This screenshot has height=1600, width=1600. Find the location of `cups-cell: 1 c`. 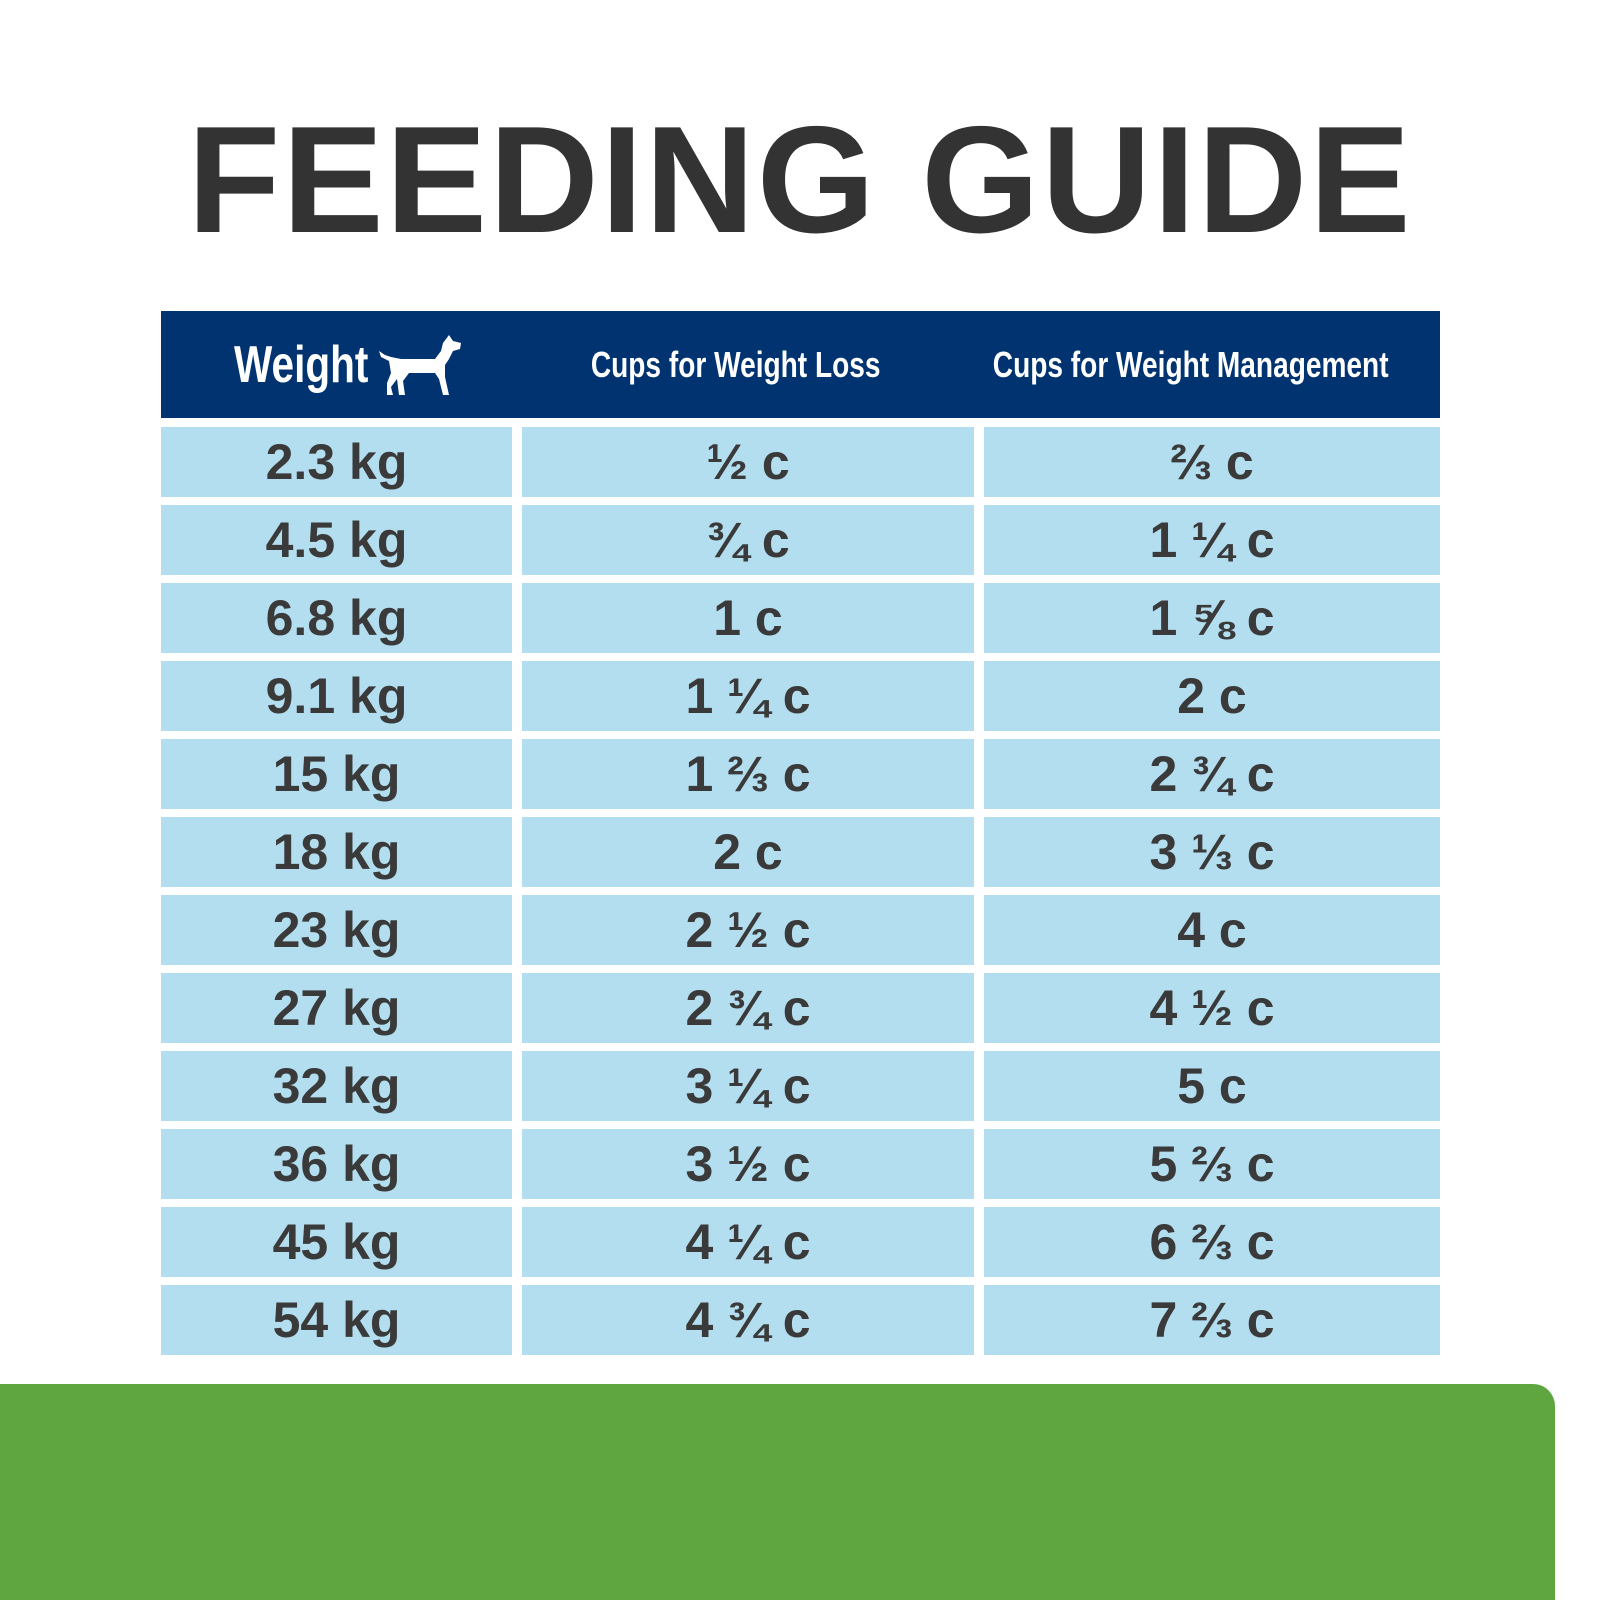

cups-cell: 1 c is located at coordinates (748, 618).